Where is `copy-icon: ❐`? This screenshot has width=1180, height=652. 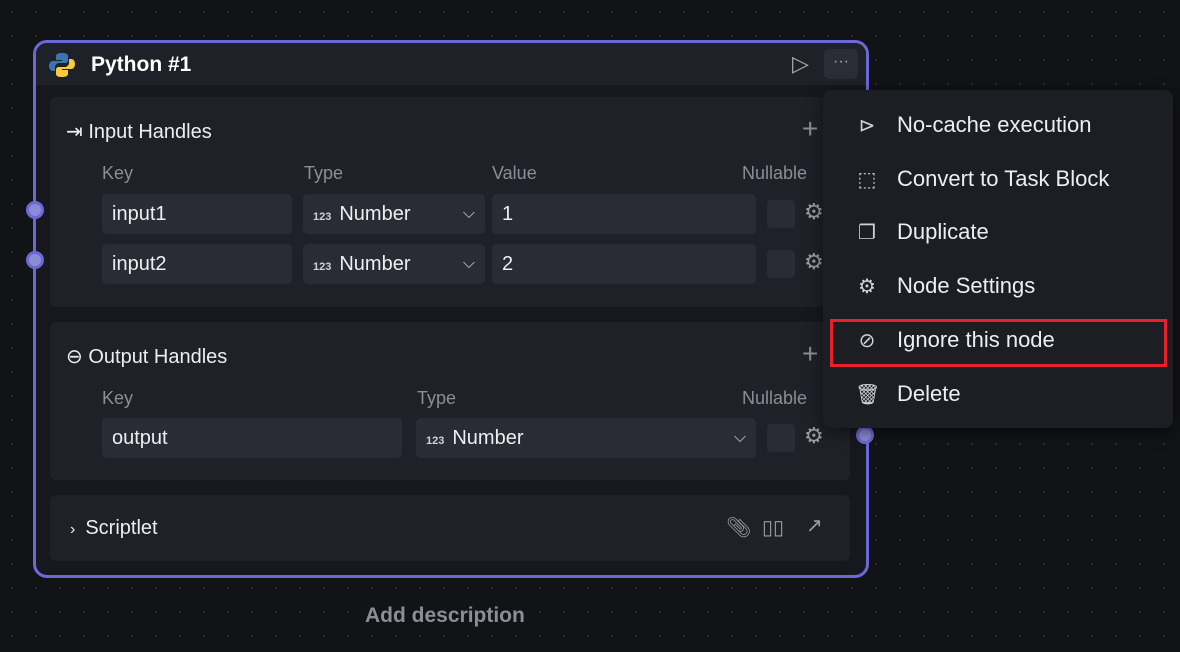
copy-icon: ❐ is located at coordinates (867, 232).